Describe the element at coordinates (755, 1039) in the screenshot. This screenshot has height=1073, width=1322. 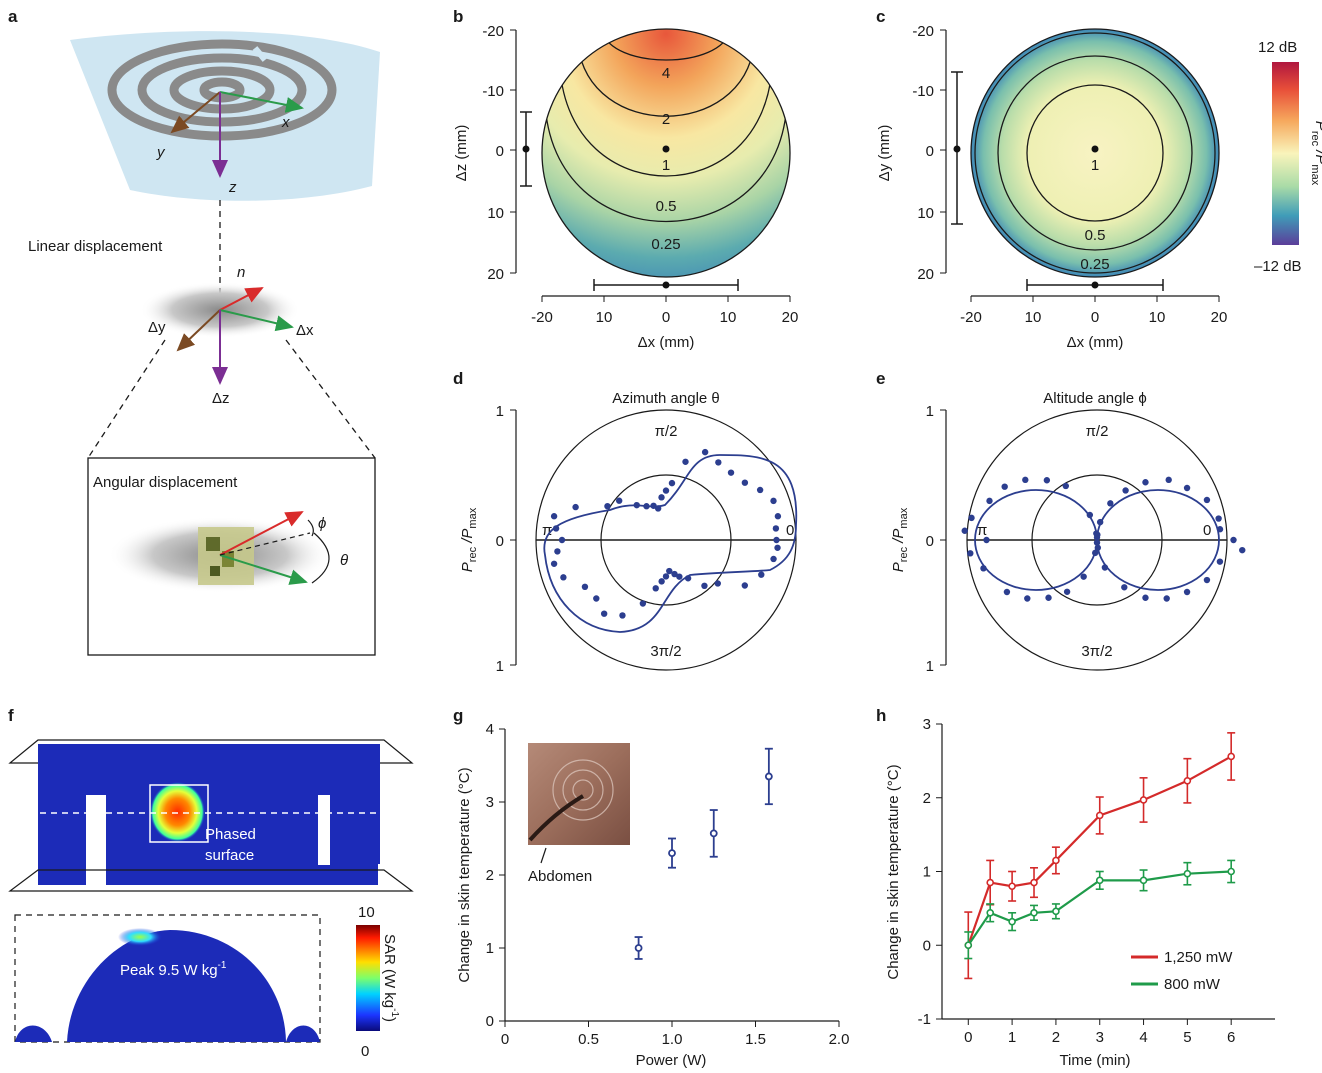
I see `tick-label: 1.5` at that location.